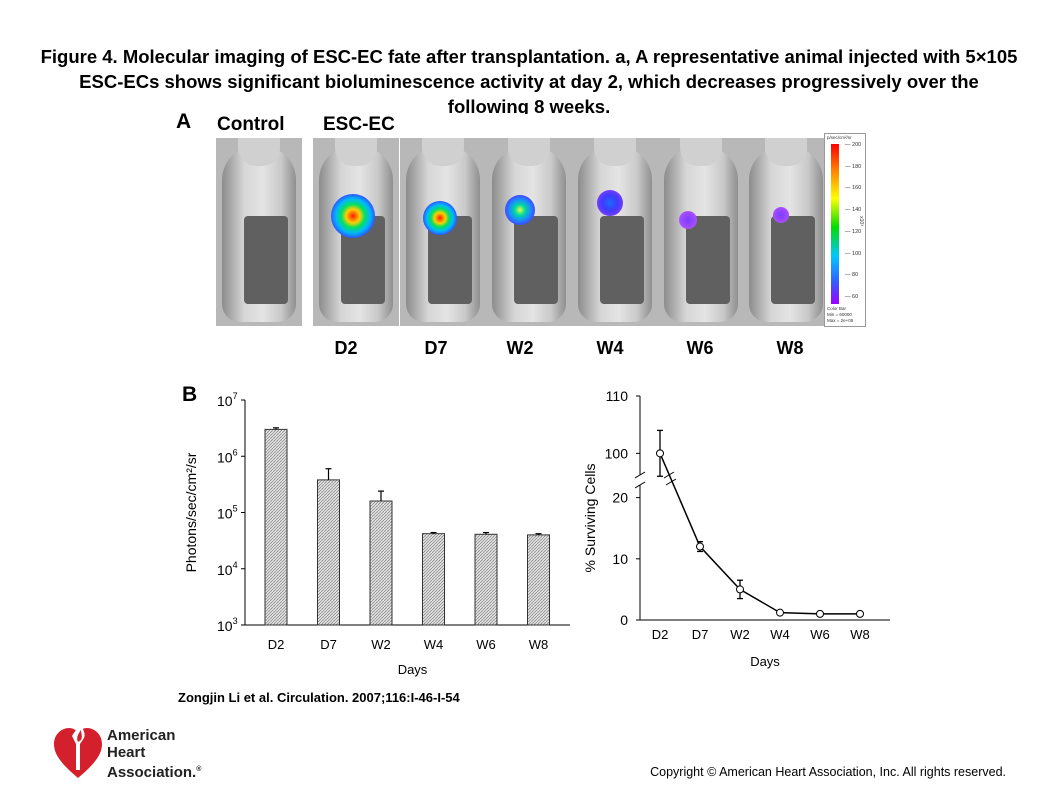 This screenshot has width=1058, height=793. What do you see at coordinates (276, 527) in the screenshot?
I see `bar-D2` at bounding box center [276, 527].